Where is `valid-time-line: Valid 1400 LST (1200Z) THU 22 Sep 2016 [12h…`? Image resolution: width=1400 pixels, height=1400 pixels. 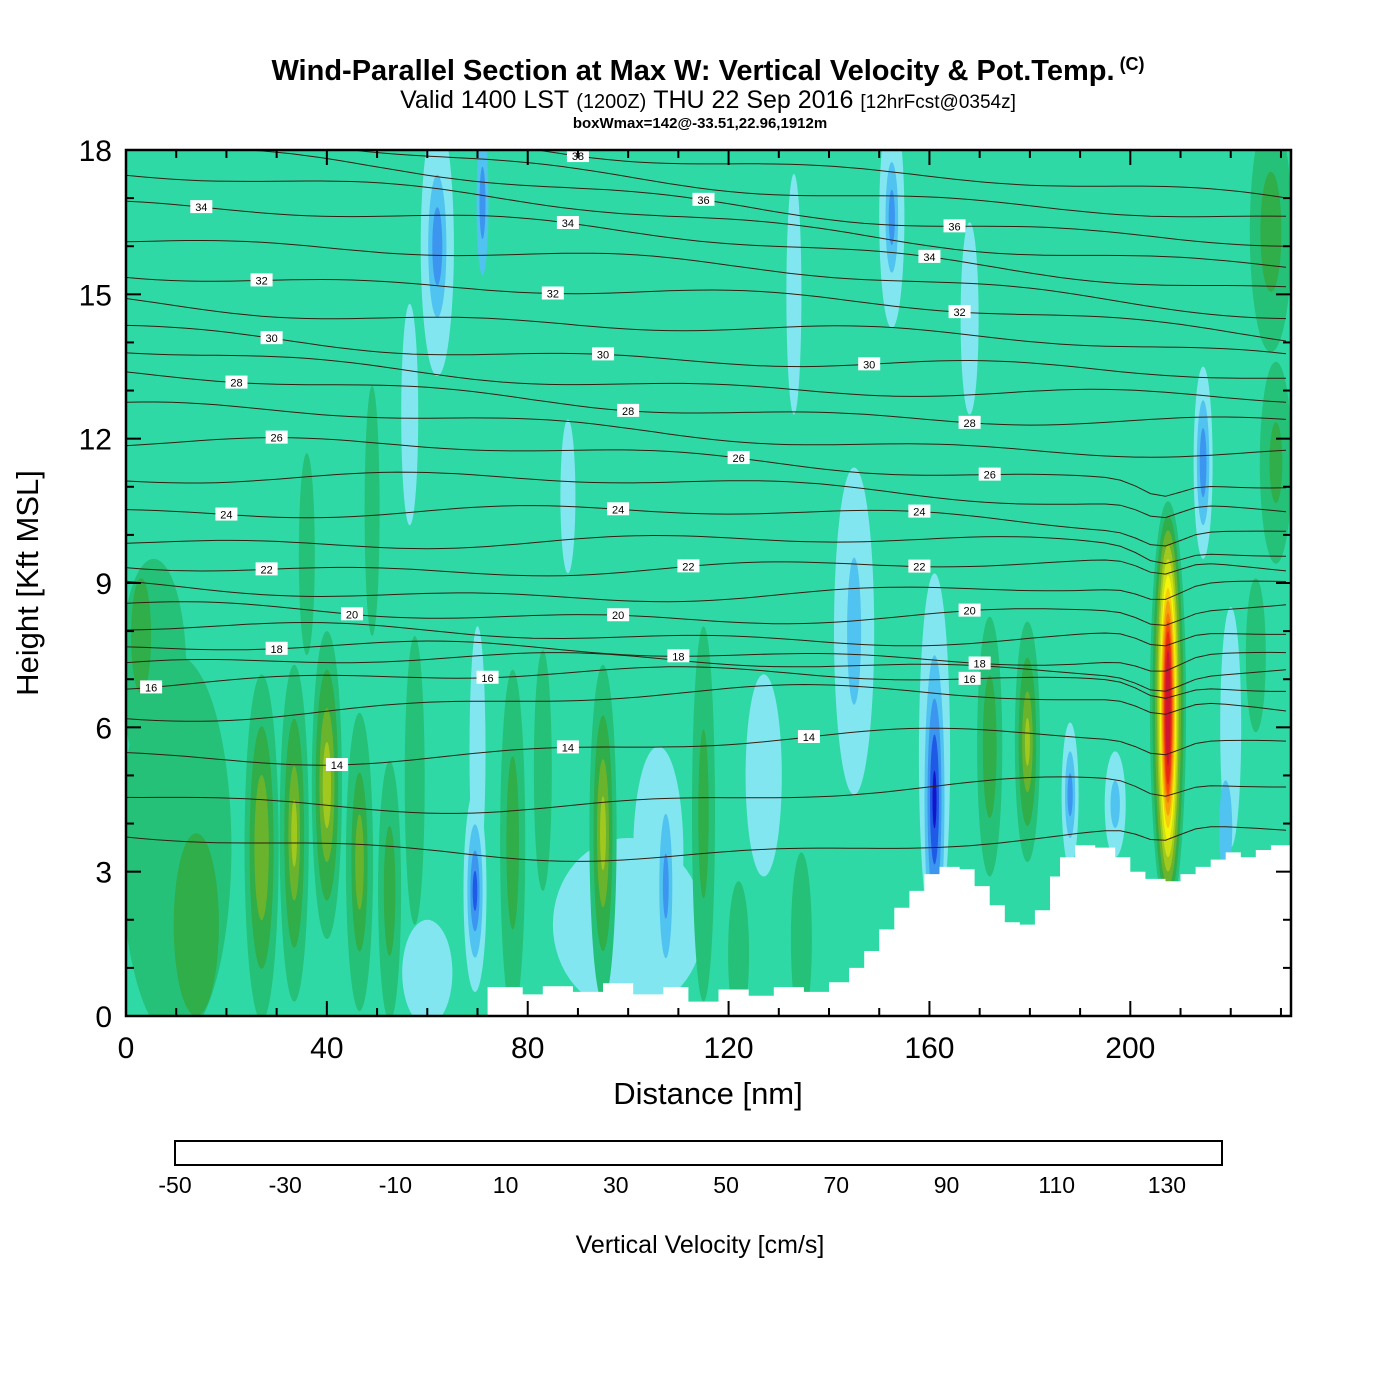 valid-time-line: Valid 1400 LST (1200Z) THU 22 Sep 2016 [12h… is located at coordinates (708, 100).